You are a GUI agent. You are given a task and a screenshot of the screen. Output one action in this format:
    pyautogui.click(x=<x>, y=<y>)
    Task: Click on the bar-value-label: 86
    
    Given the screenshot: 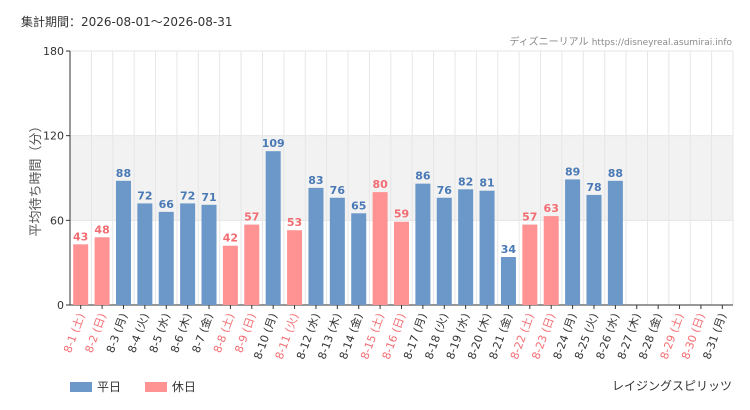 What is the action you would take?
    pyautogui.click(x=423, y=176)
    